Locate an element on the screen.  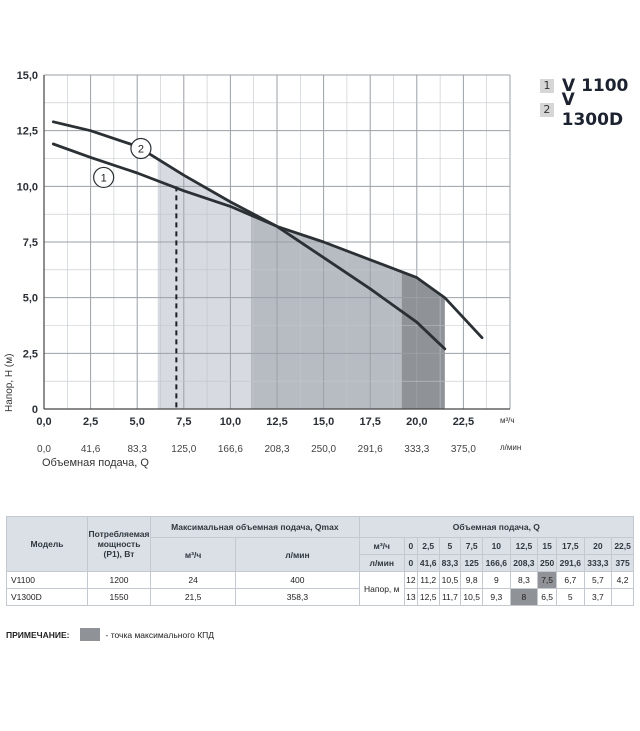
head-cell: 9 is located at coordinates (496, 580).